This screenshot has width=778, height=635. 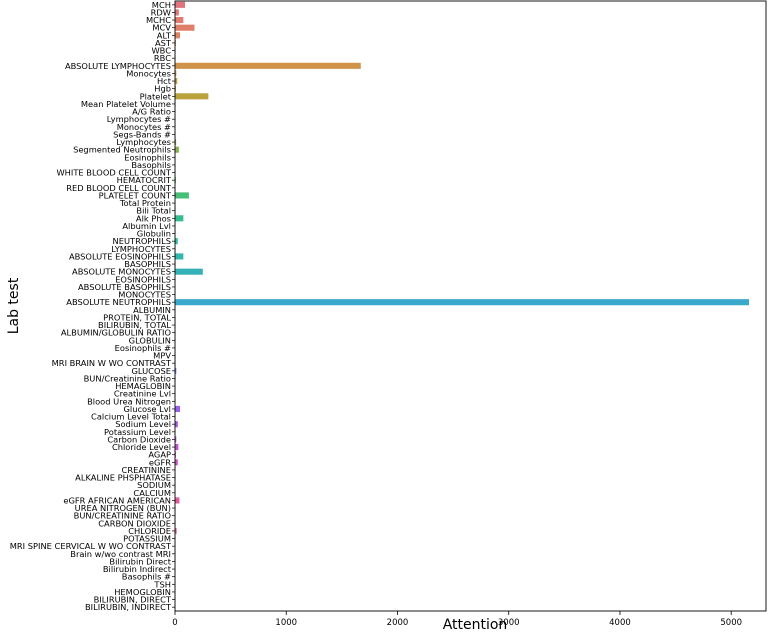 What do you see at coordinates (147, 157) in the screenshot?
I see `y-tick-label: Eosinophils` at bounding box center [147, 157].